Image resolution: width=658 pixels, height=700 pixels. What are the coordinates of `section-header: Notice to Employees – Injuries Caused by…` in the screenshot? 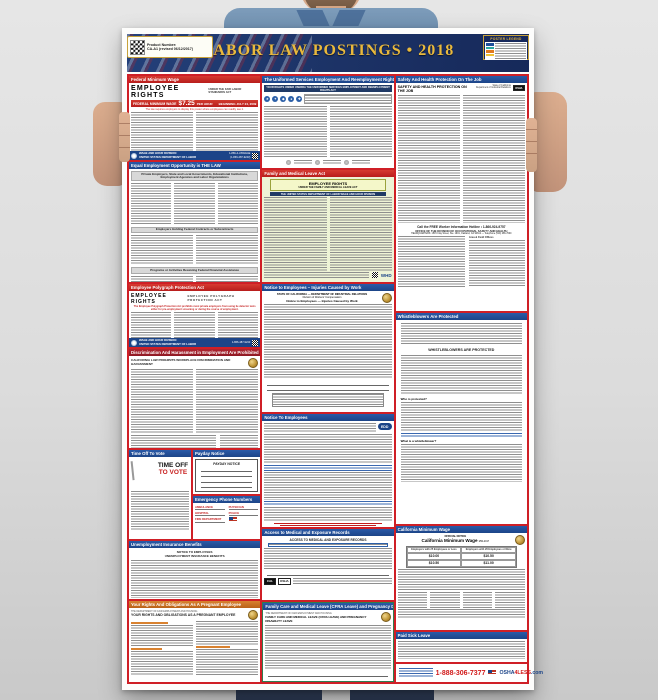 It's located at (328, 287).